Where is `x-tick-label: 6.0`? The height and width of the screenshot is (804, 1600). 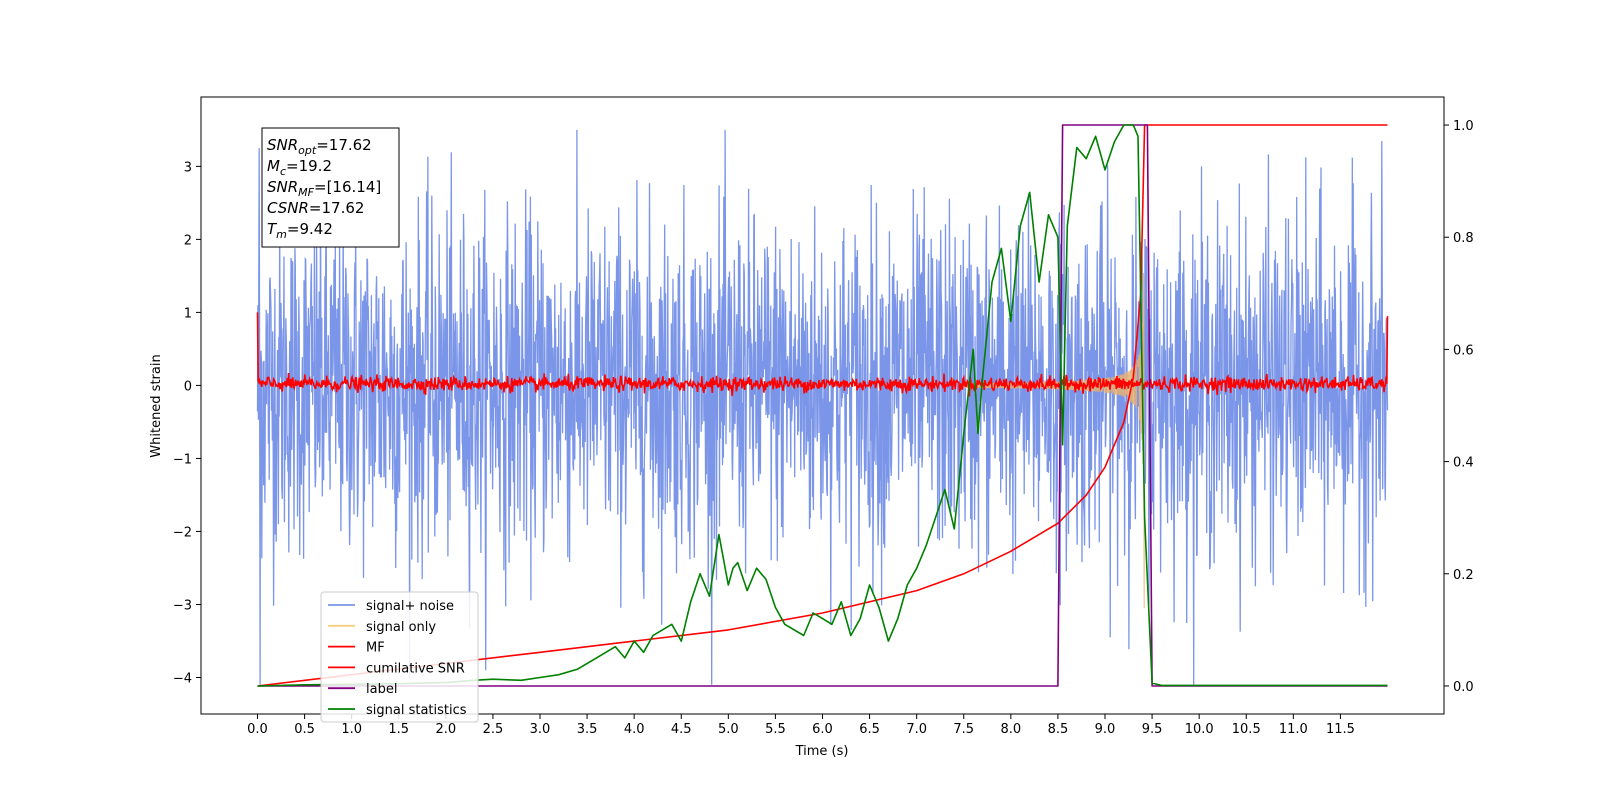
x-tick-label: 6.0 is located at coordinates (822, 729).